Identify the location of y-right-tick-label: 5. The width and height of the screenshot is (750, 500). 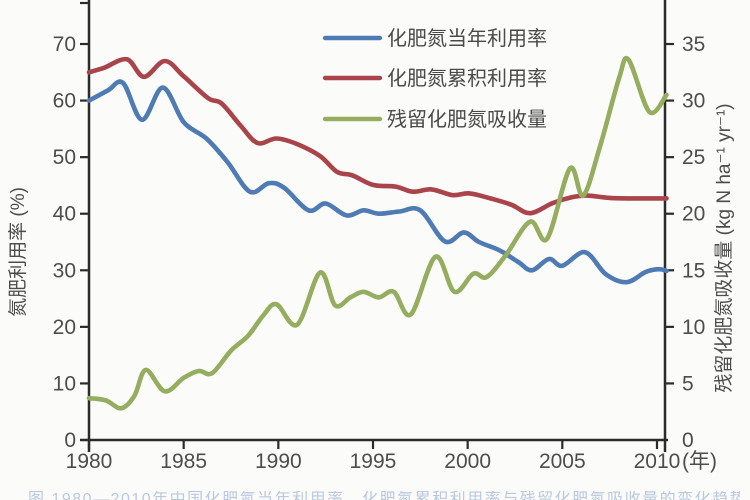
(688, 383).